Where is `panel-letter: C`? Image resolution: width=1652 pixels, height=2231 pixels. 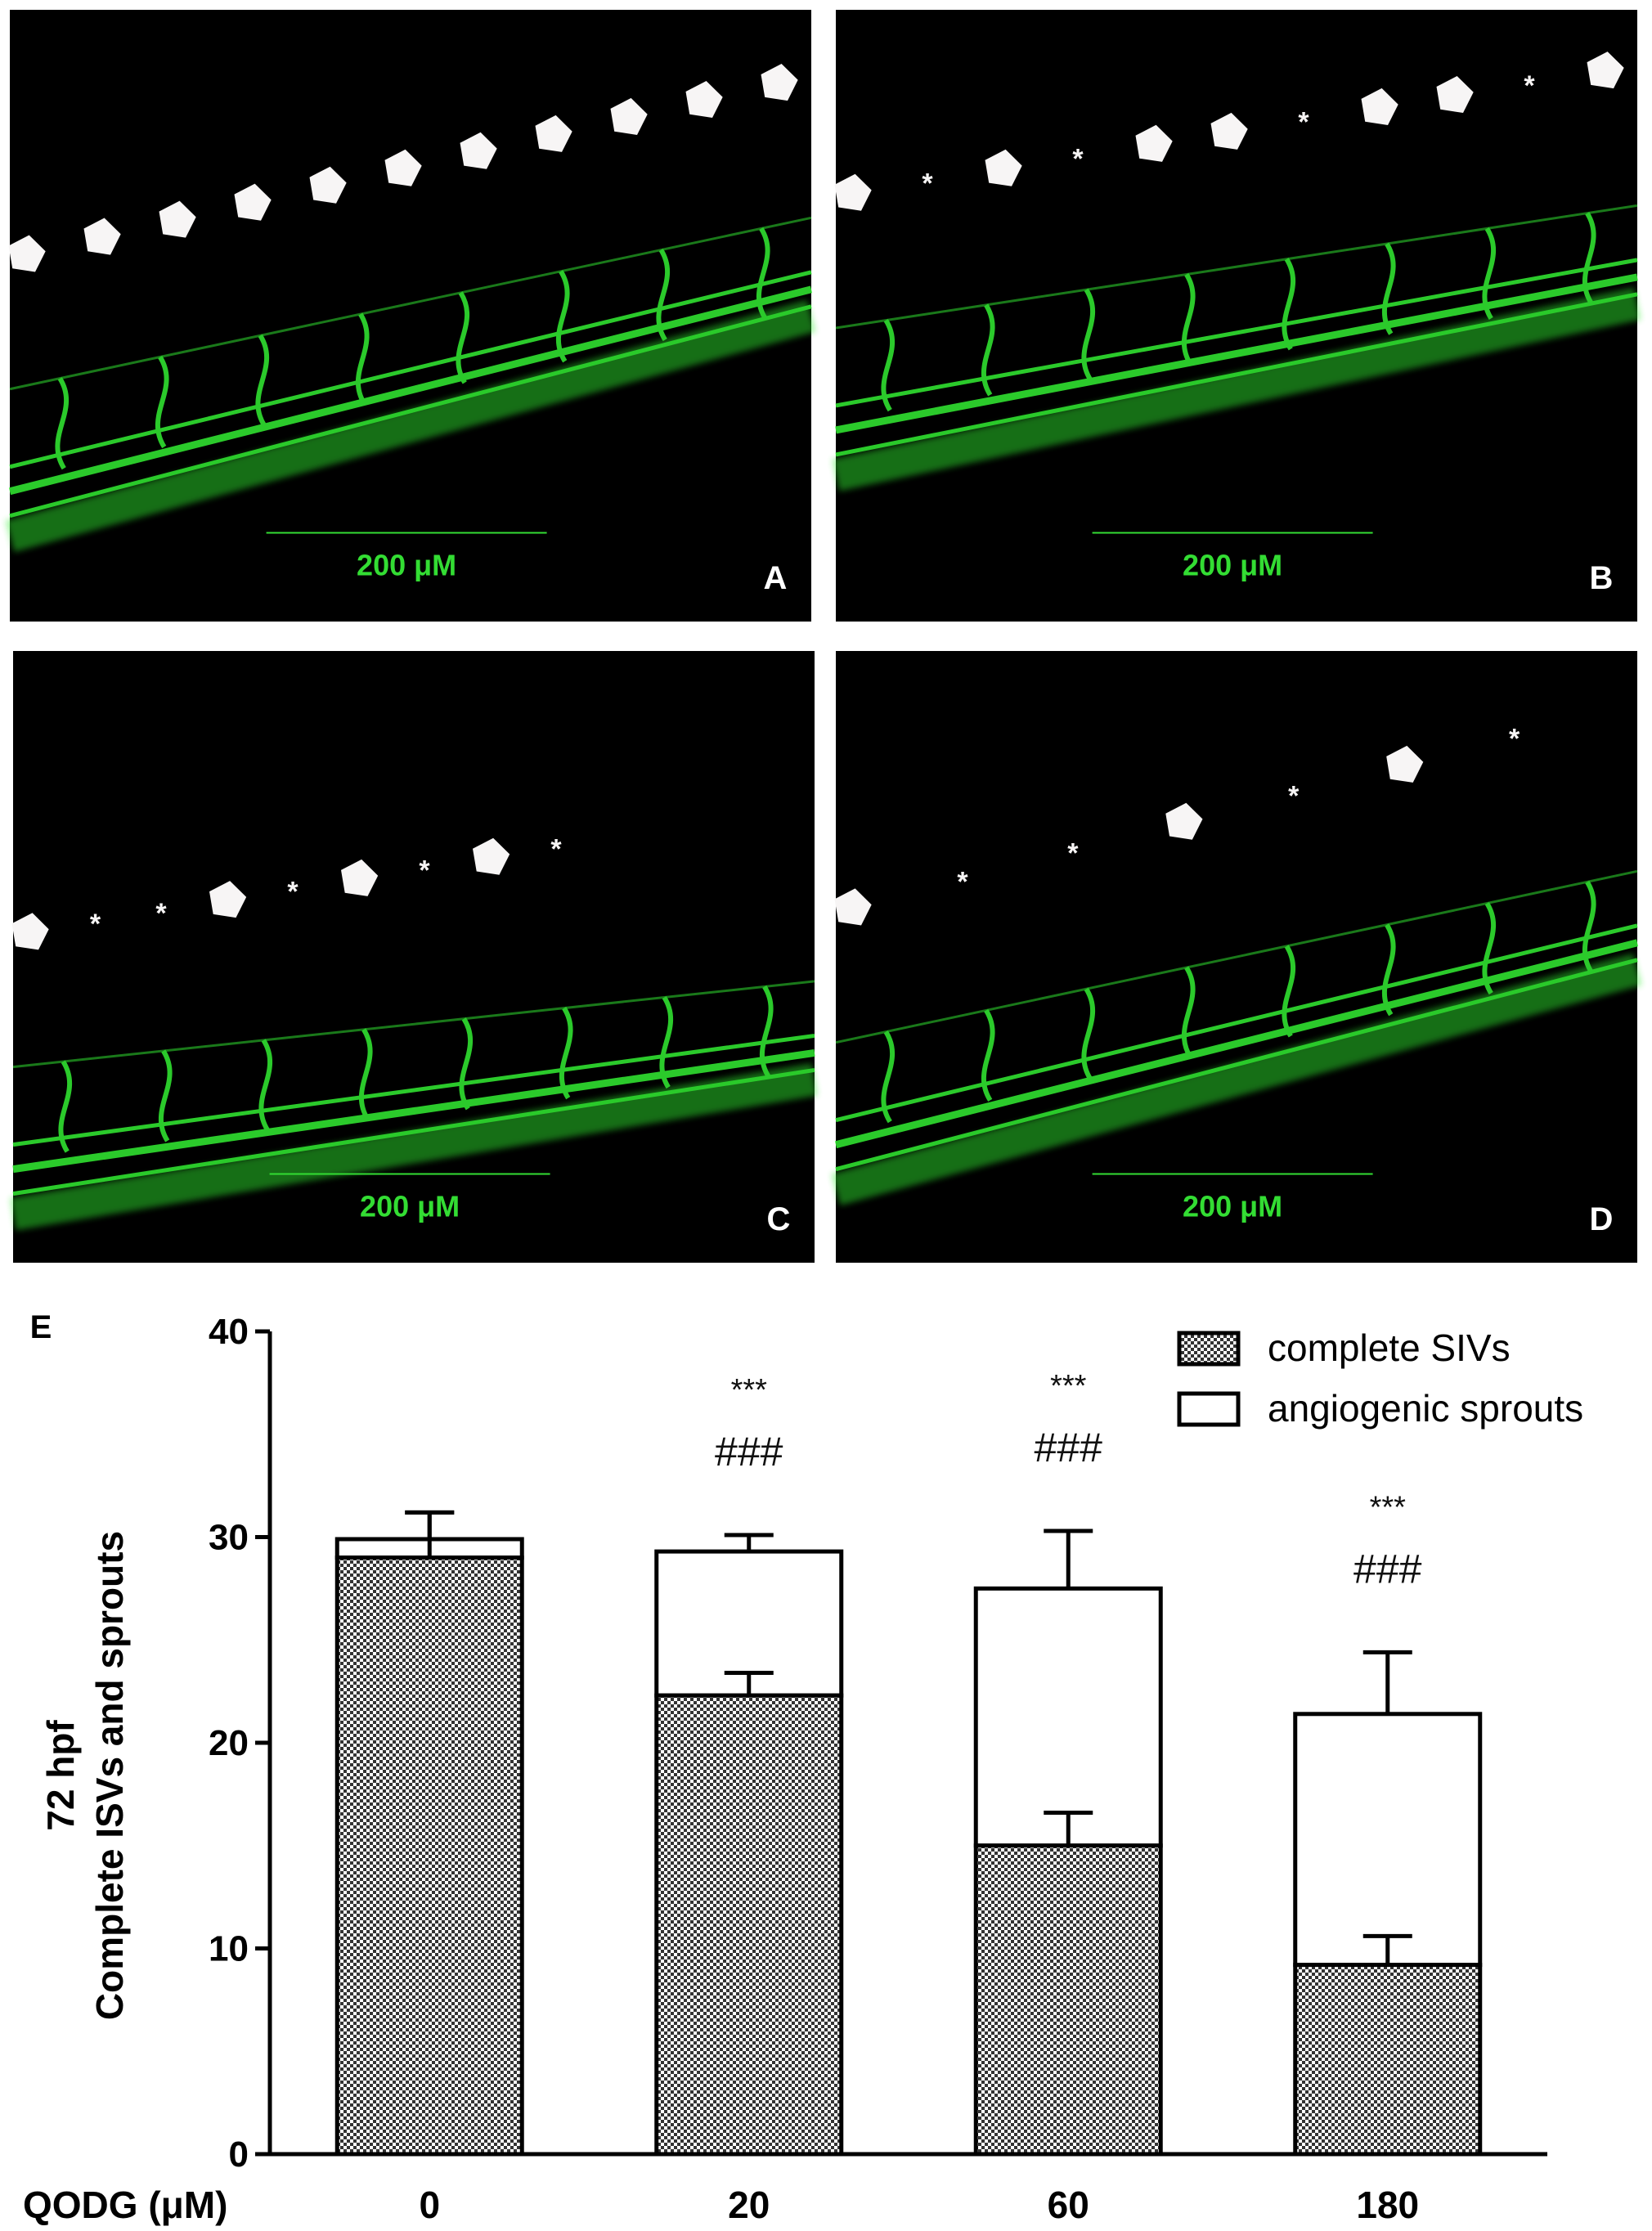
panel-letter: C is located at coordinates (779, 1219).